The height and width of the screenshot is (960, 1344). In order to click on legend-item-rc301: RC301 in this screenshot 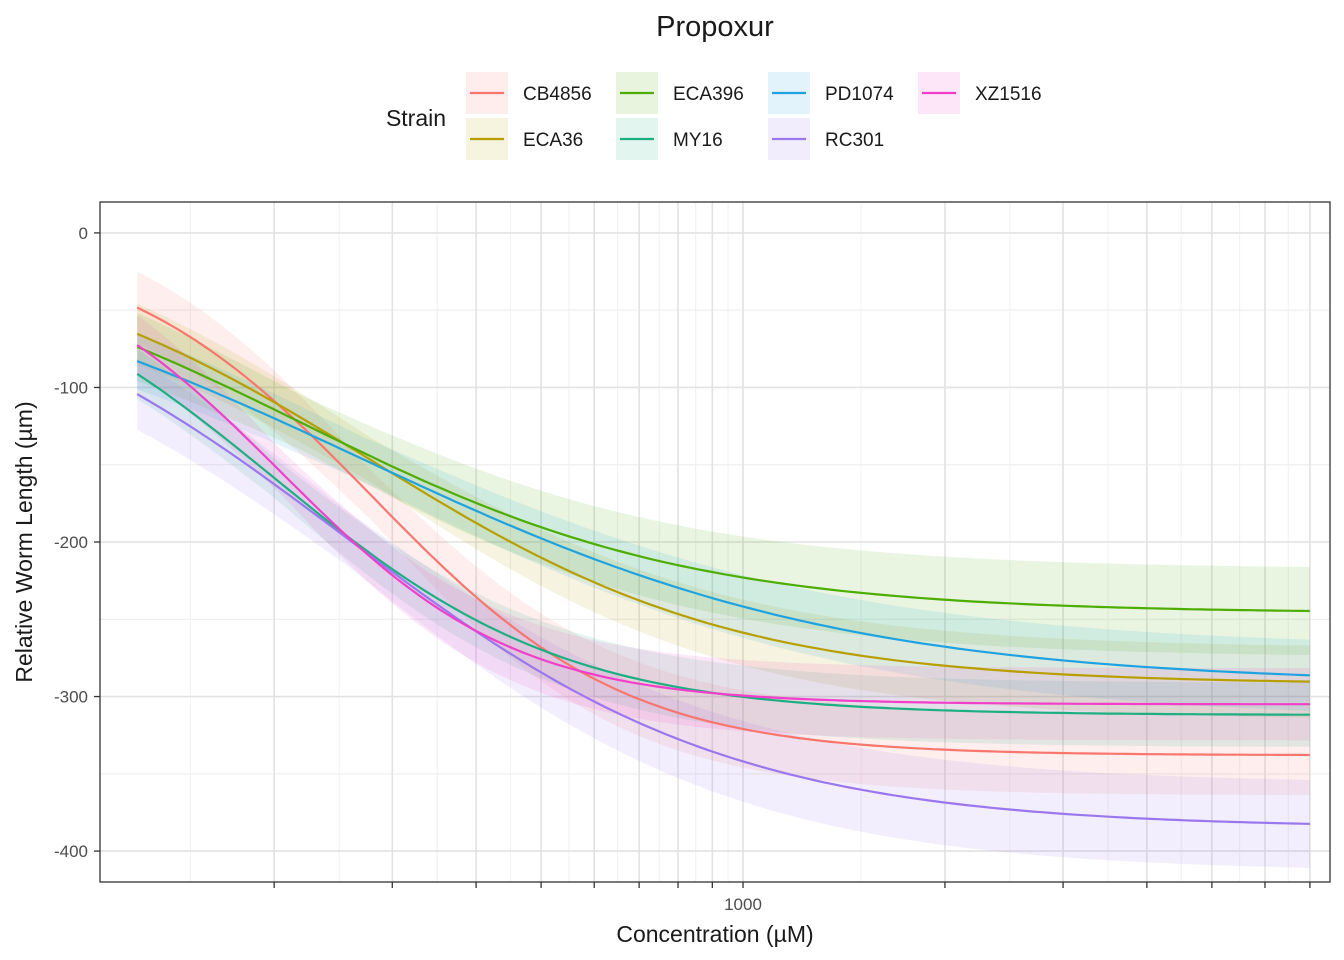, I will do `click(826, 139)`.